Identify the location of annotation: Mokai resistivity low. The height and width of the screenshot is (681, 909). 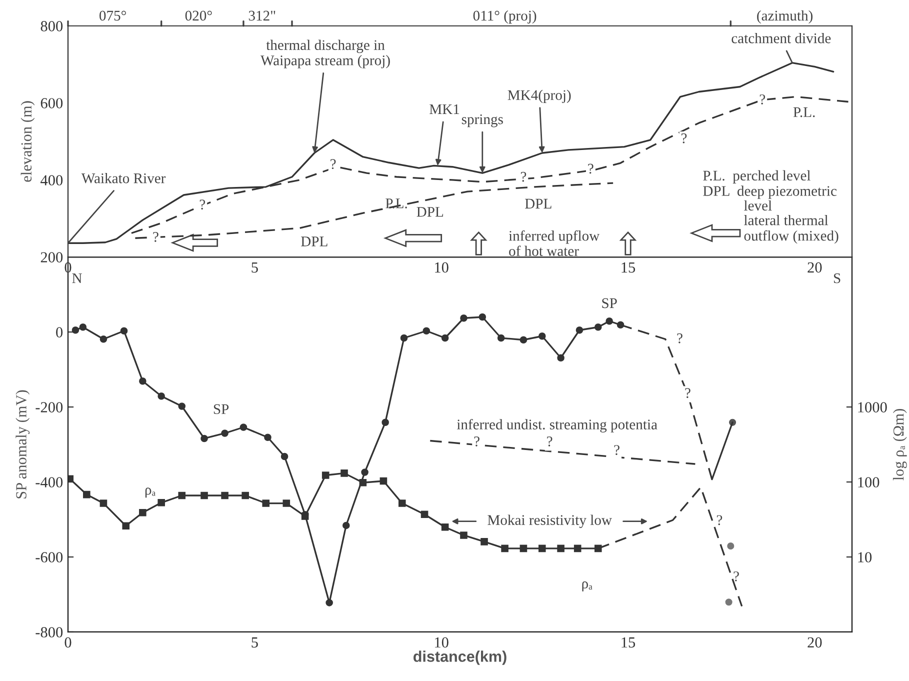
(550, 521).